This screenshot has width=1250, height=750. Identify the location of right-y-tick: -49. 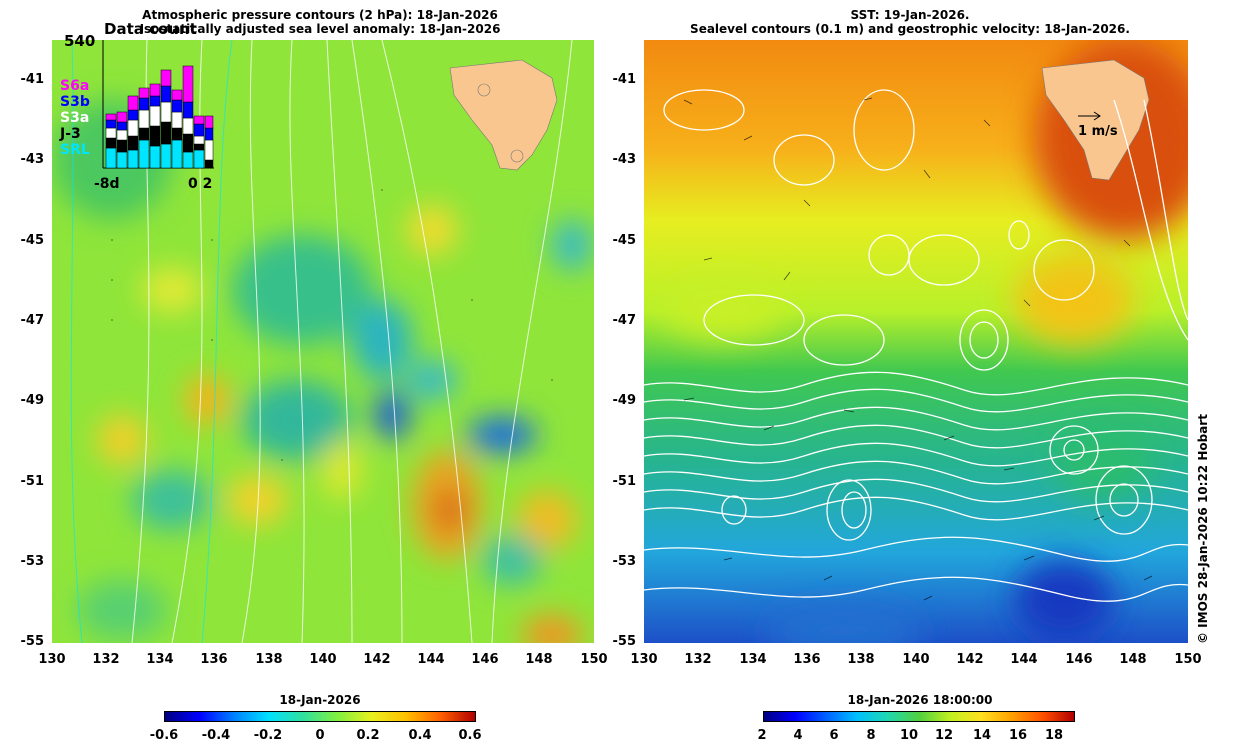
(624, 400).